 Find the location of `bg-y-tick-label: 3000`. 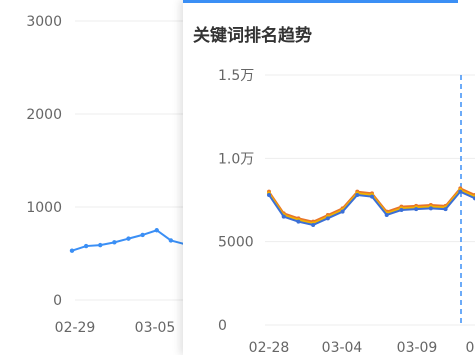

bg-y-tick-label: 3000 is located at coordinates (44, 22).